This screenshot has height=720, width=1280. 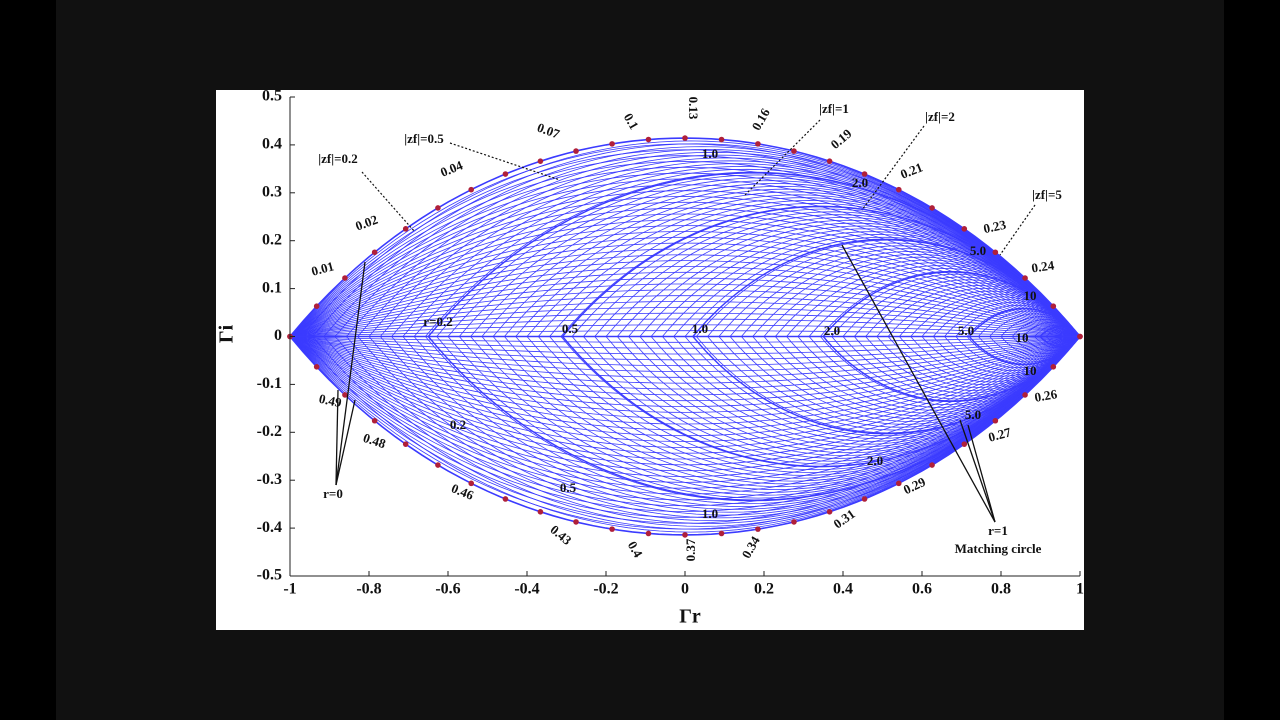 I want to click on x-tick-label: -0.8, so click(x=368, y=589).